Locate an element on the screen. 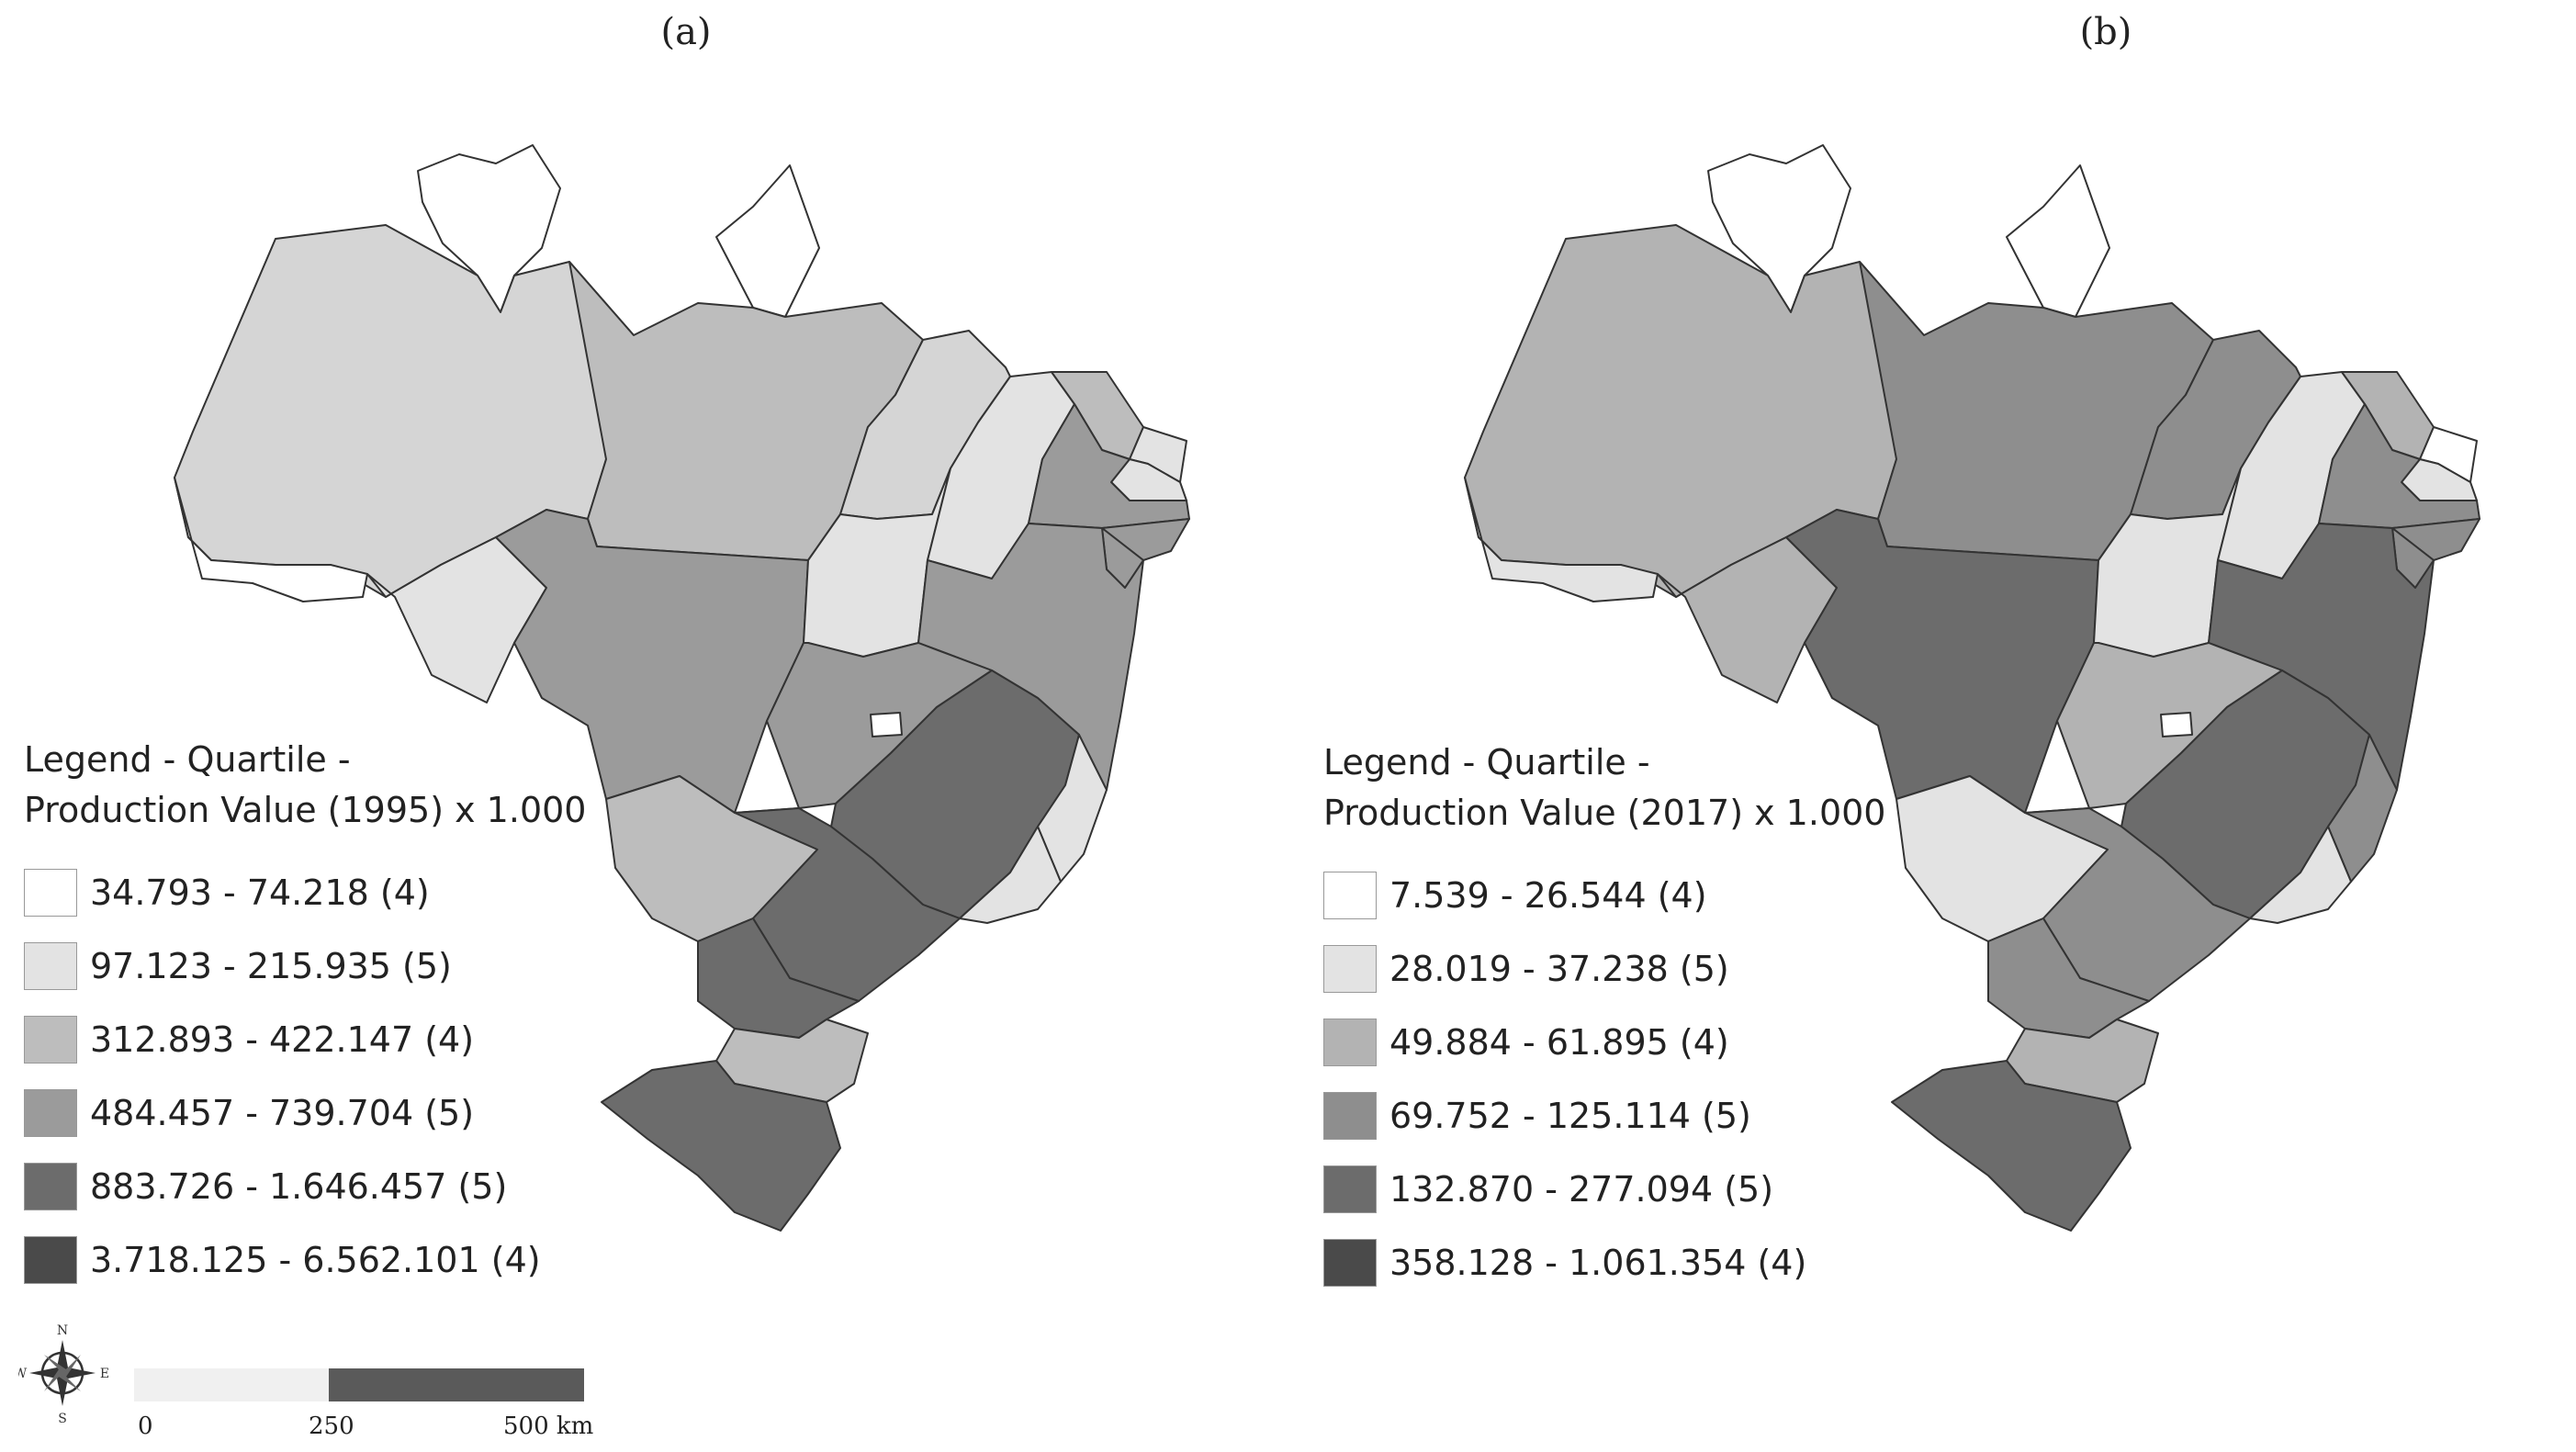 This screenshot has width=2576, height=1452. legend-label: 484.457 - 739.704 (5) is located at coordinates (282, 1113).